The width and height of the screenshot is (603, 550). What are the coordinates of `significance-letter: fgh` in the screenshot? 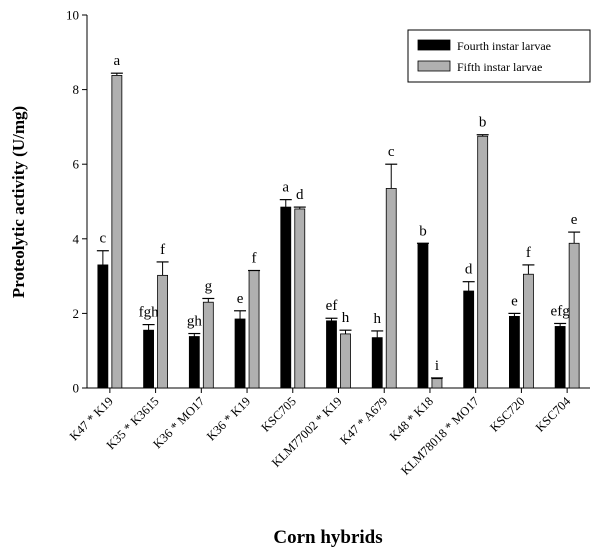 It's located at (149, 313).